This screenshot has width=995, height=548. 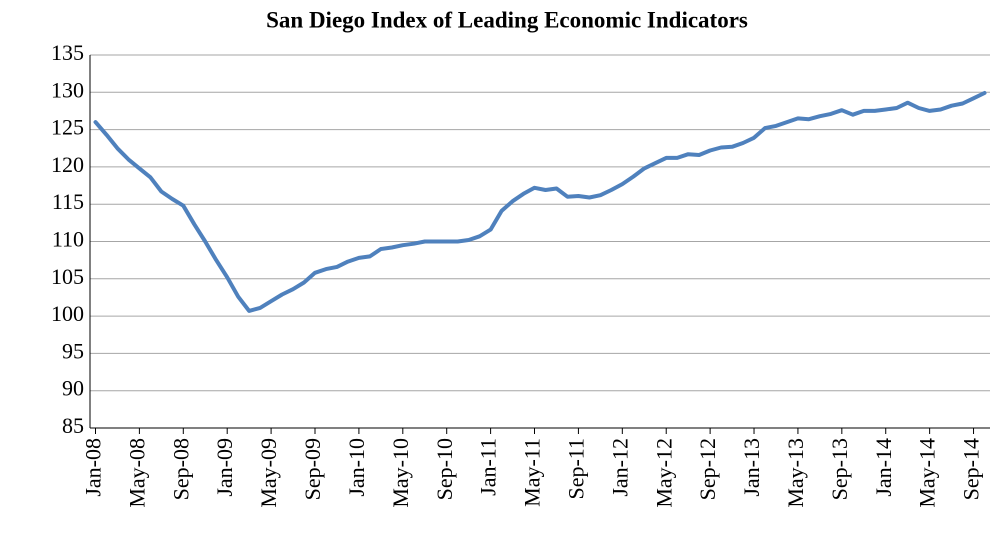 What do you see at coordinates (68, 201) in the screenshot?
I see `y-tick-label: 115` at bounding box center [68, 201].